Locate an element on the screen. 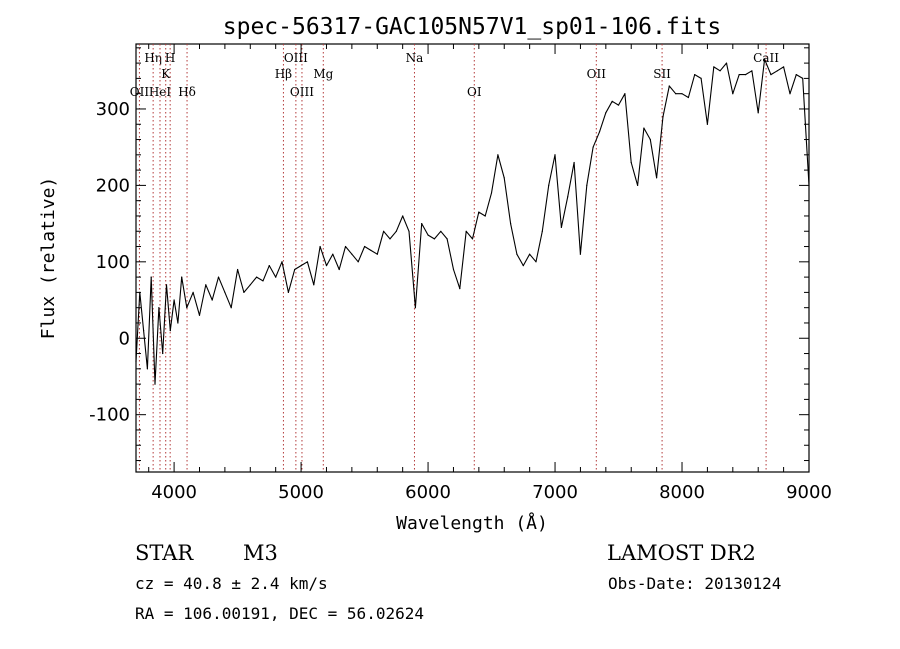  y-tick-label: 200 is located at coordinates (113, 185).